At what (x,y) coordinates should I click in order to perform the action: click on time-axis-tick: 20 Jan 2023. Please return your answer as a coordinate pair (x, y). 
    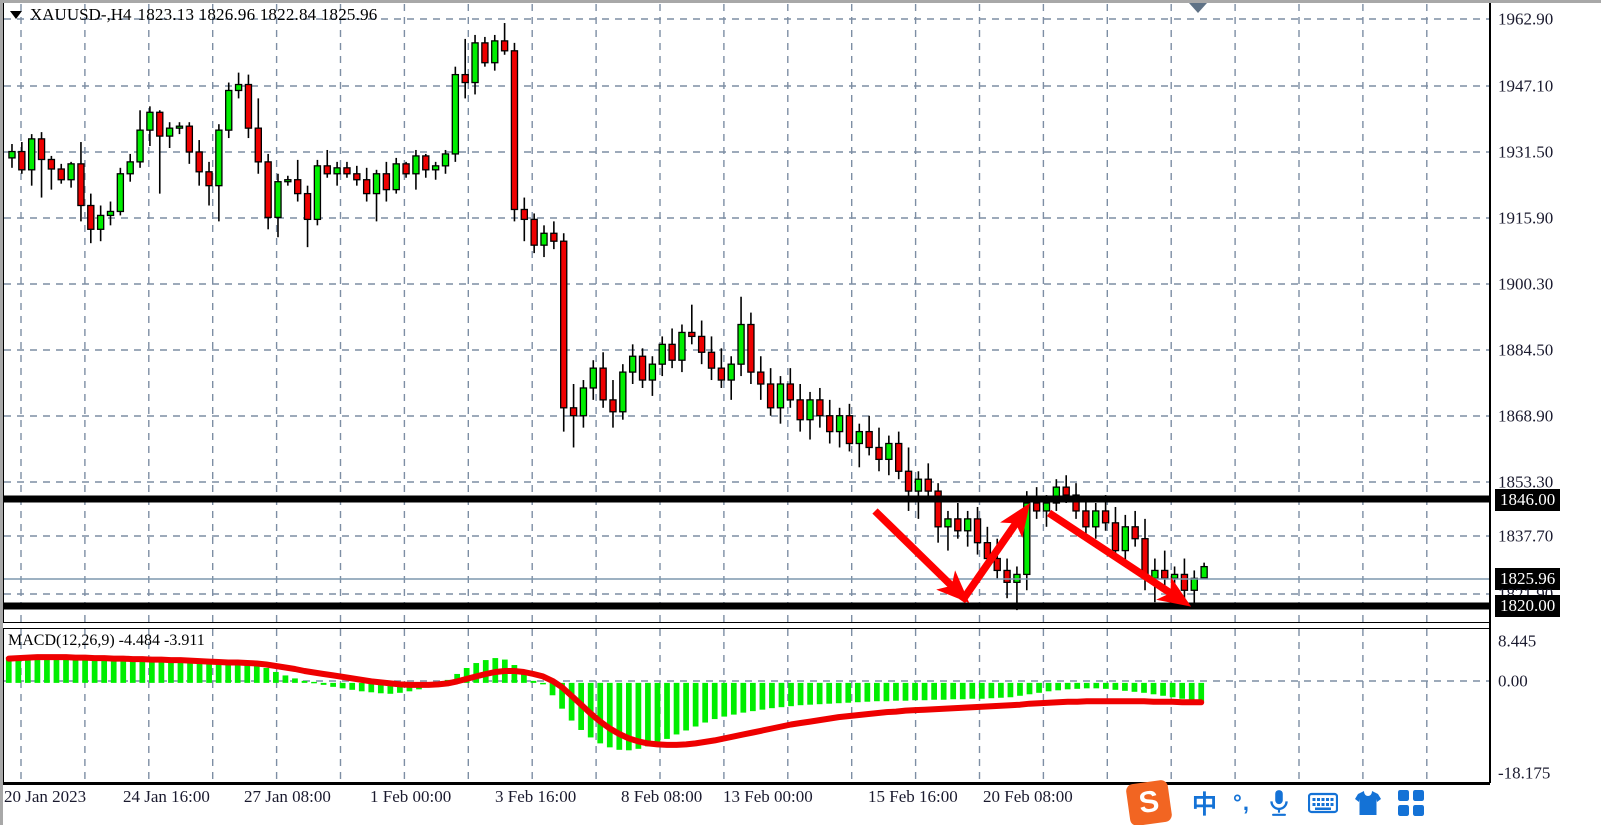
    Looking at the image, I should click on (45, 796).